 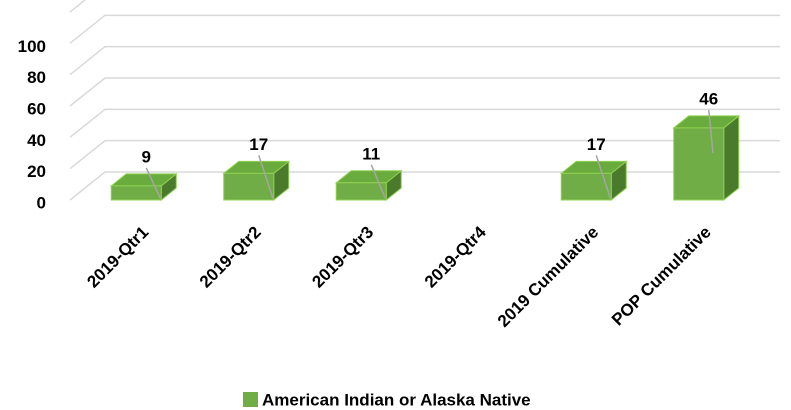 What do you see at coordinates (396, 399) in the screenshot?
I see `legend-label: American Indian or Alaska Native` at bounding box center [396, 399].